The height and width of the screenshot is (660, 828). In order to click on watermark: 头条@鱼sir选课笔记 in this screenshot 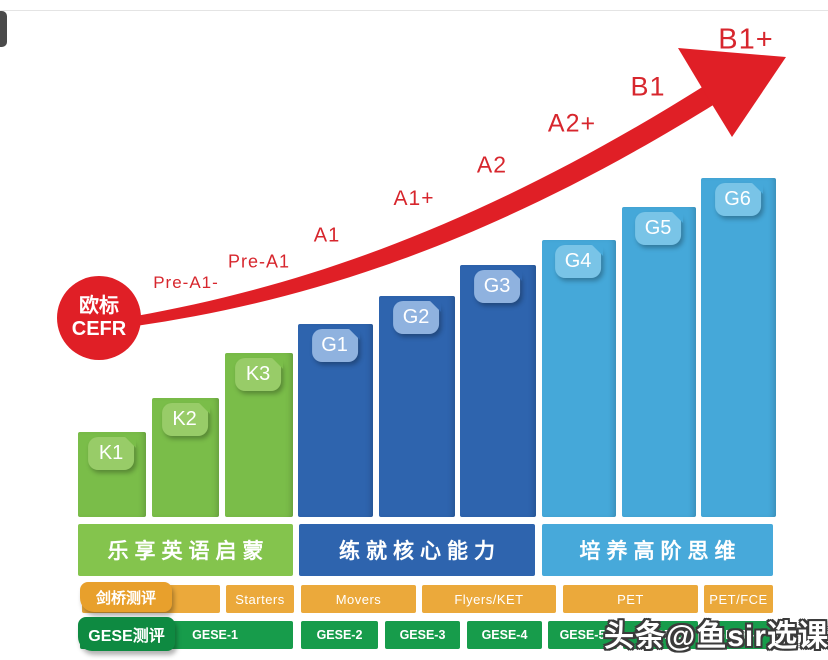, I will do `click(716, 636)`.